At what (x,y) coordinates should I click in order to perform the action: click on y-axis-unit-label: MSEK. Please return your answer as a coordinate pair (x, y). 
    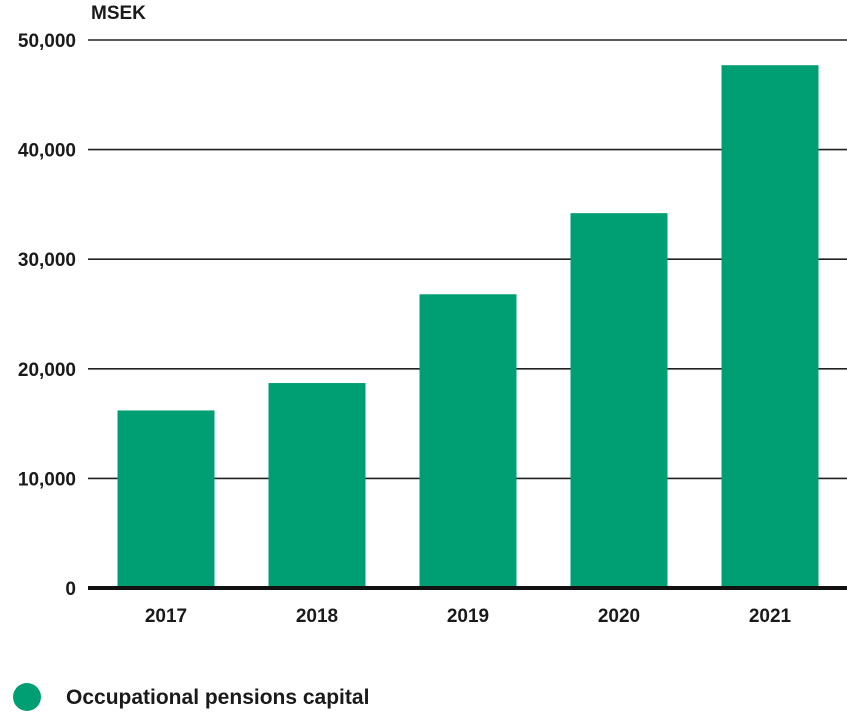
    Looking at the image, I should click on (118, 13).